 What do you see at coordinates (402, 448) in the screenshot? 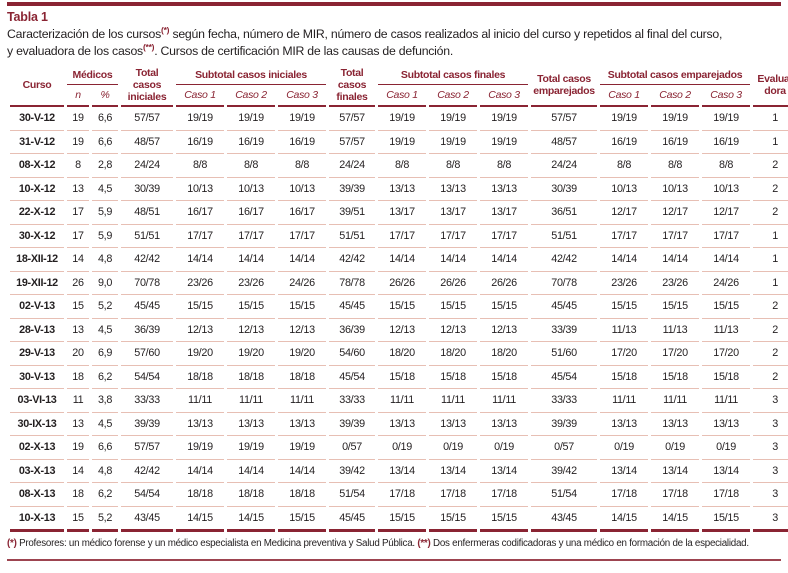
I see `value-cell: 0/19` at bounding box center [402, 448].